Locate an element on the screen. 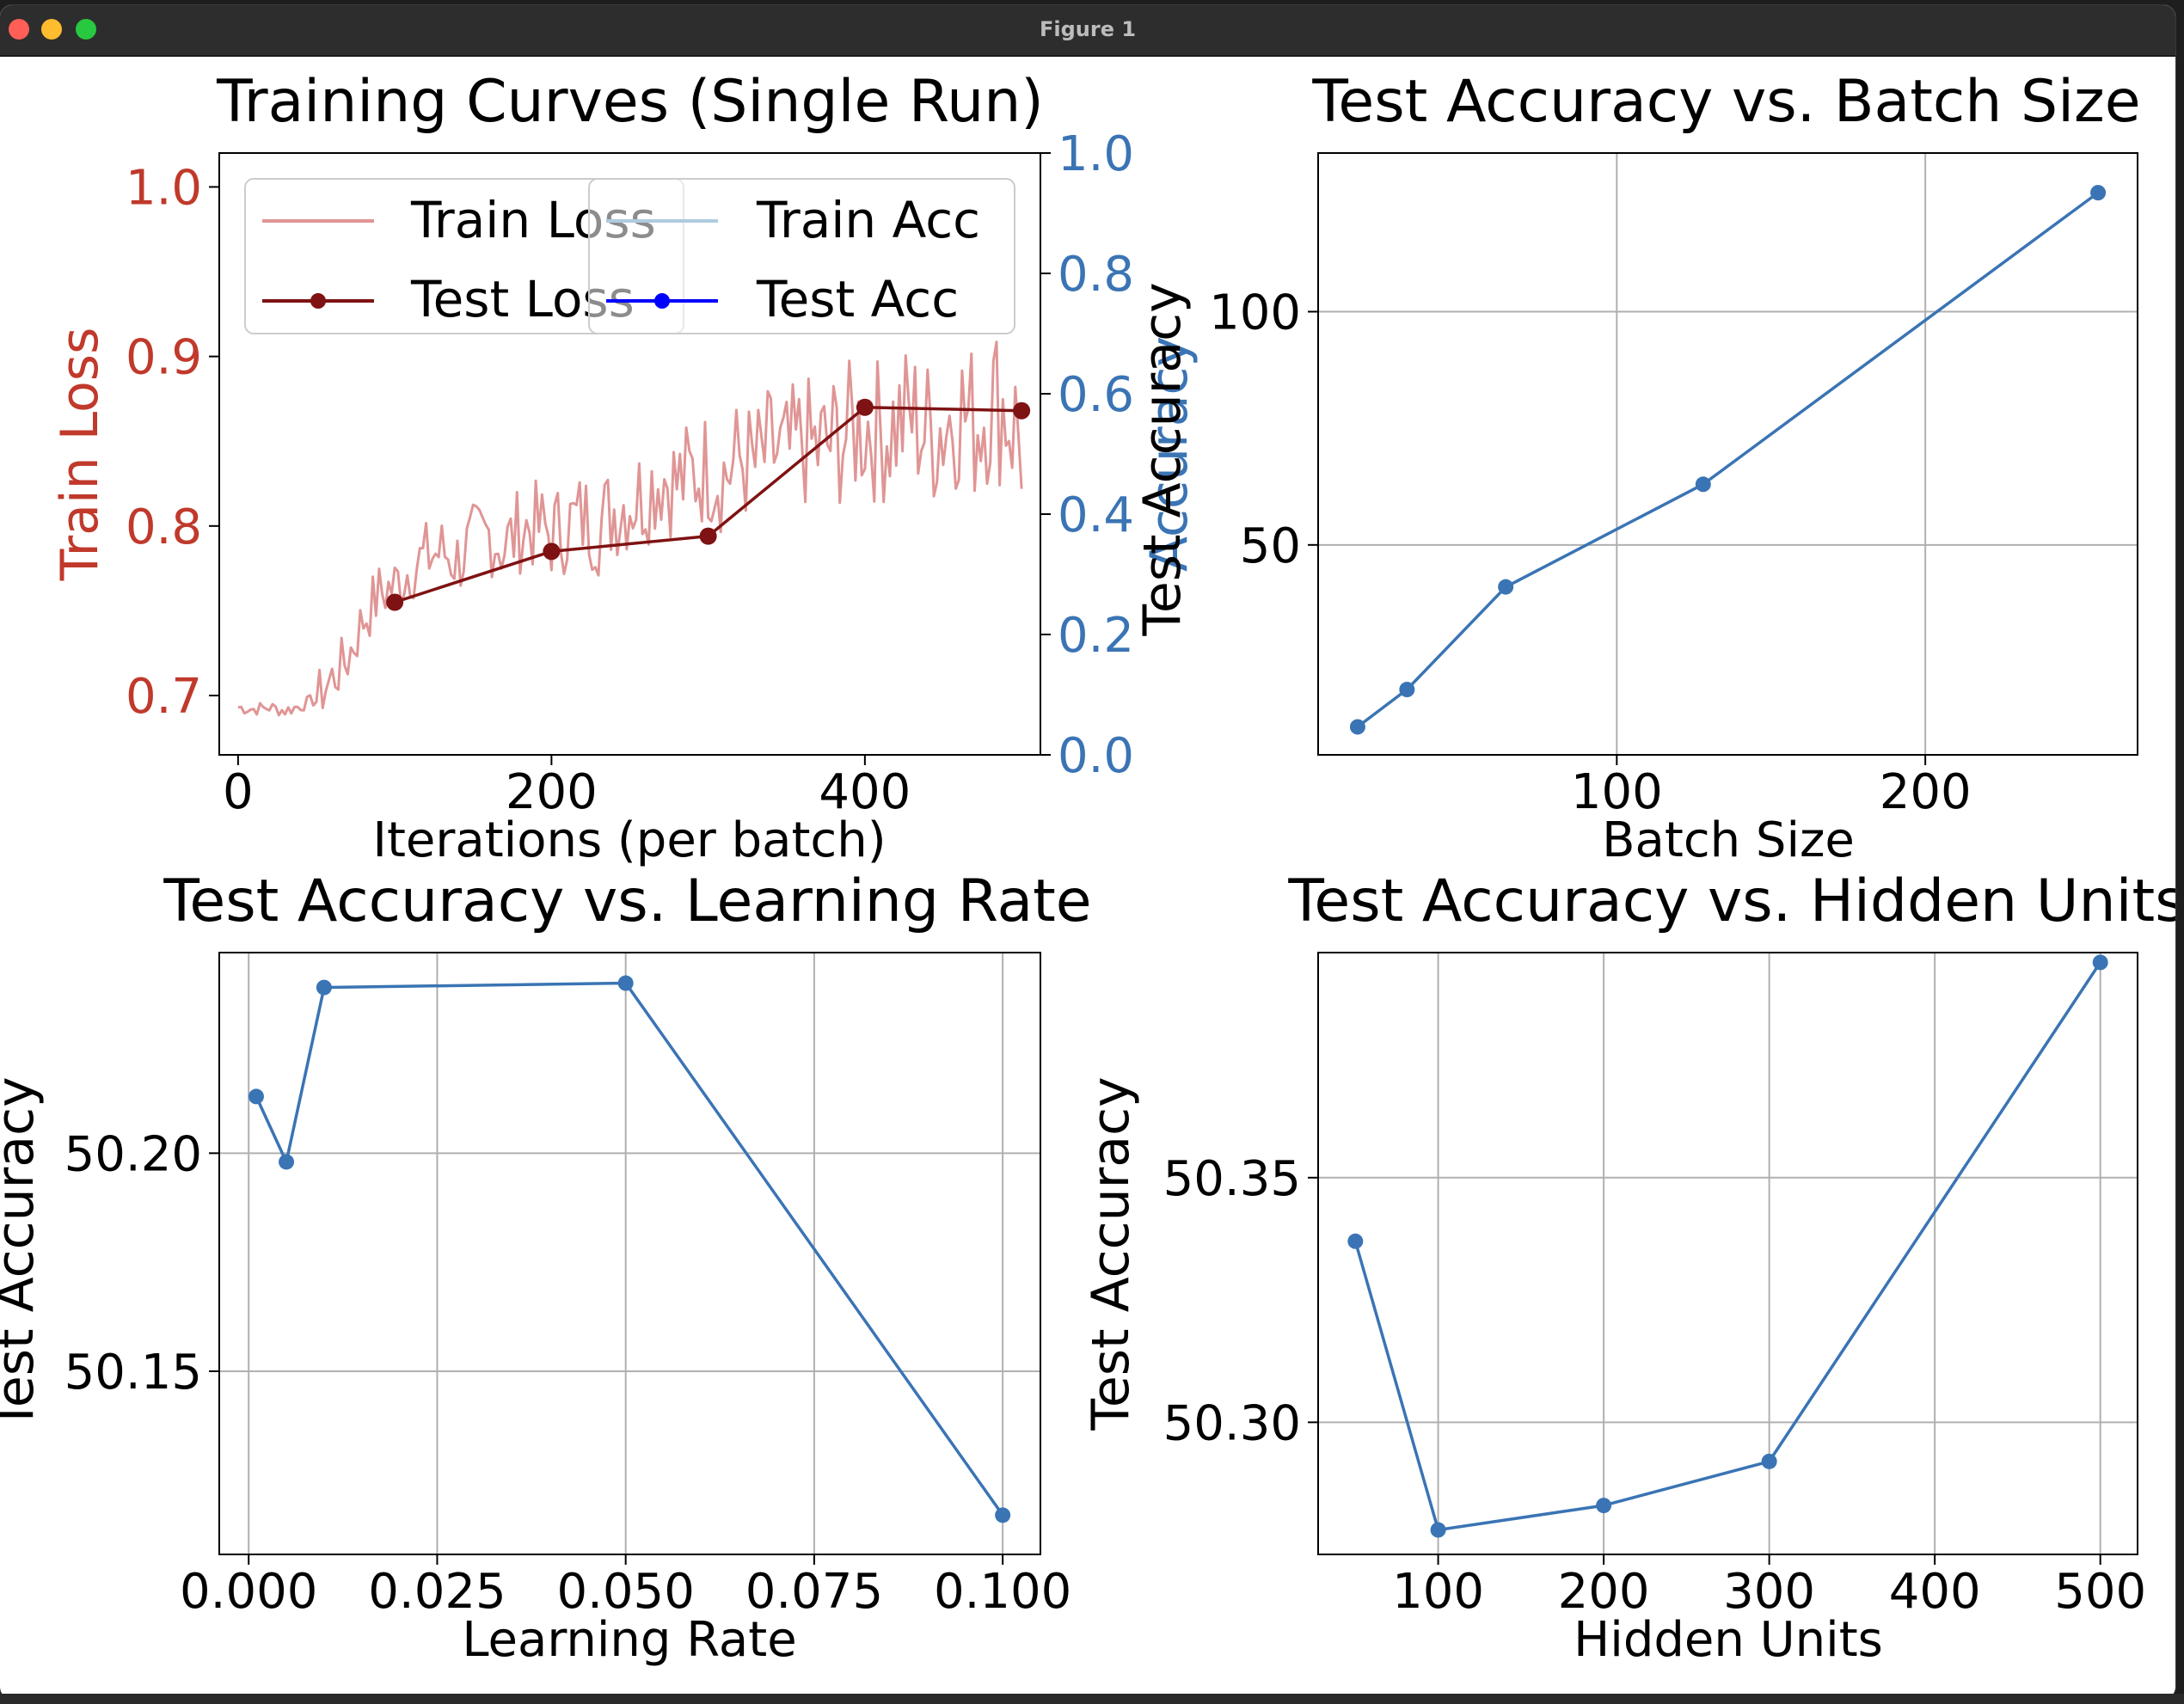  window-title: Figure 1 is located at coordinates (1088, 29).